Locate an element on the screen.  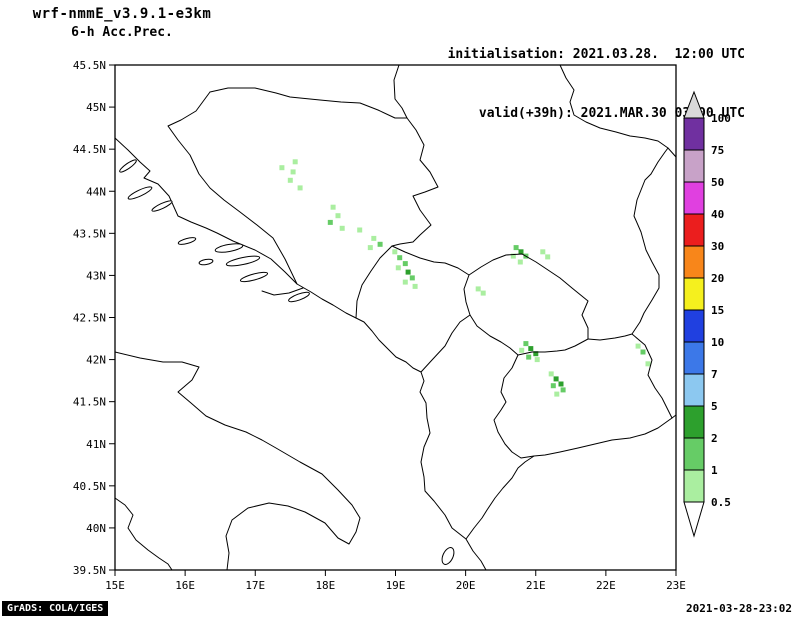
border-croatia-serbia is located at coordinates (400, 91).